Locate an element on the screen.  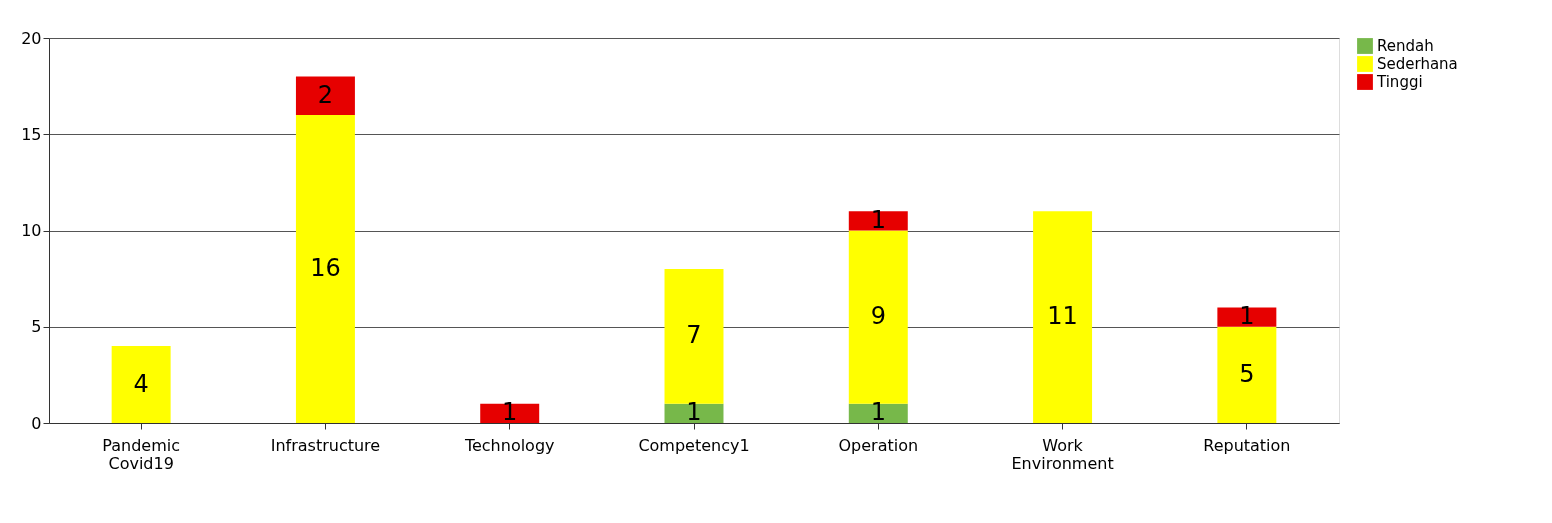
data-label: 7 is located at coordinates (694, 335).